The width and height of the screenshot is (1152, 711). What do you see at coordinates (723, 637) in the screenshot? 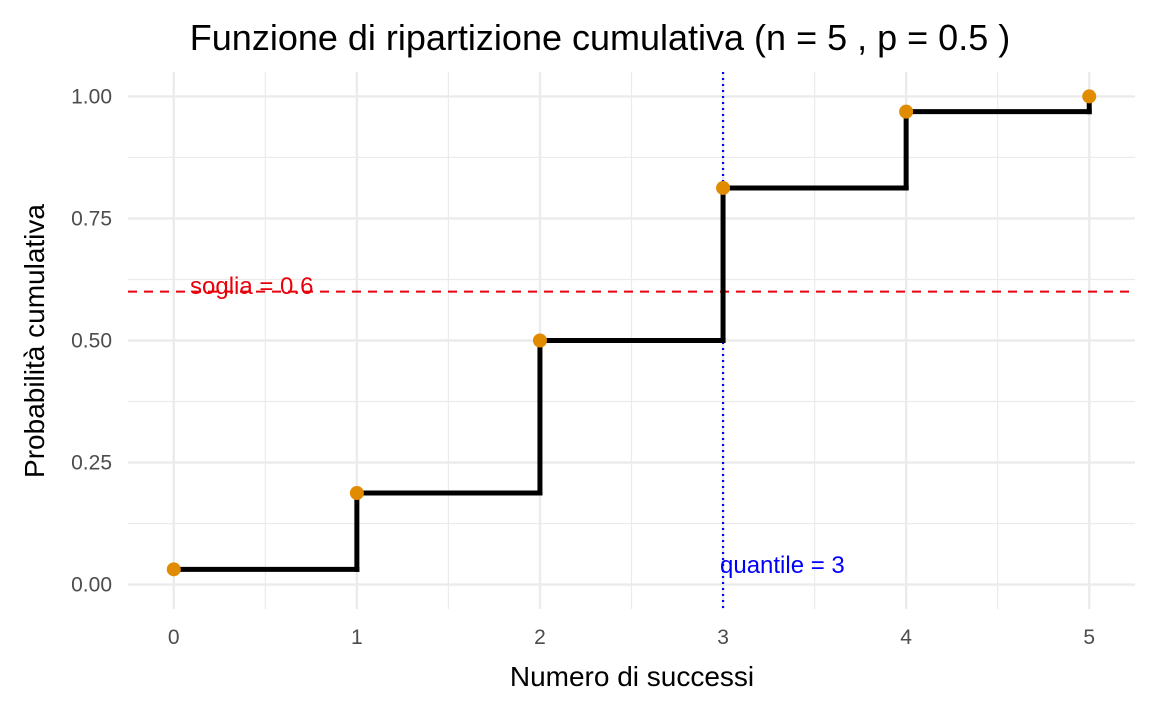
I see `x-tick-label: 3` at bounding box center [723, 637].